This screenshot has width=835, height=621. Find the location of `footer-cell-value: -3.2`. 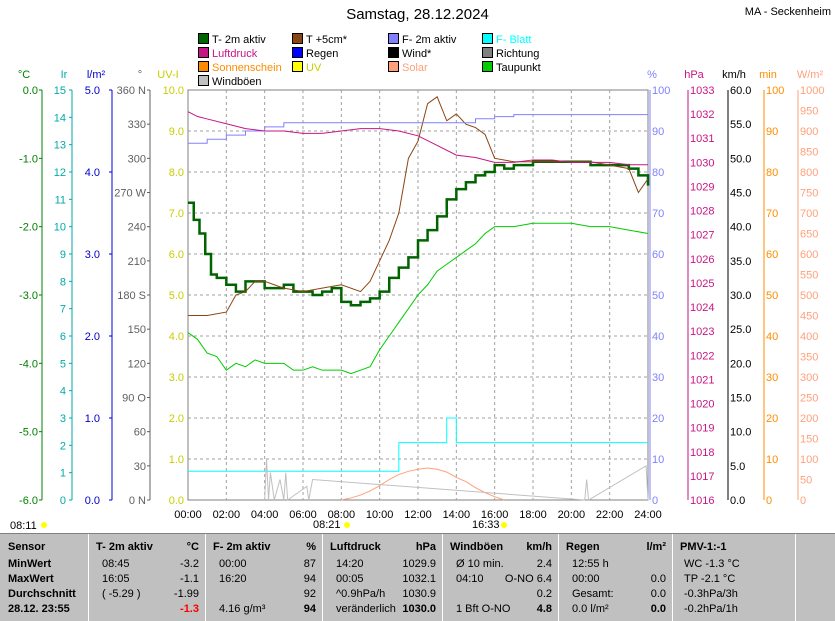

footer-cell-value: -3.2 is located at coordinates (189, 564).